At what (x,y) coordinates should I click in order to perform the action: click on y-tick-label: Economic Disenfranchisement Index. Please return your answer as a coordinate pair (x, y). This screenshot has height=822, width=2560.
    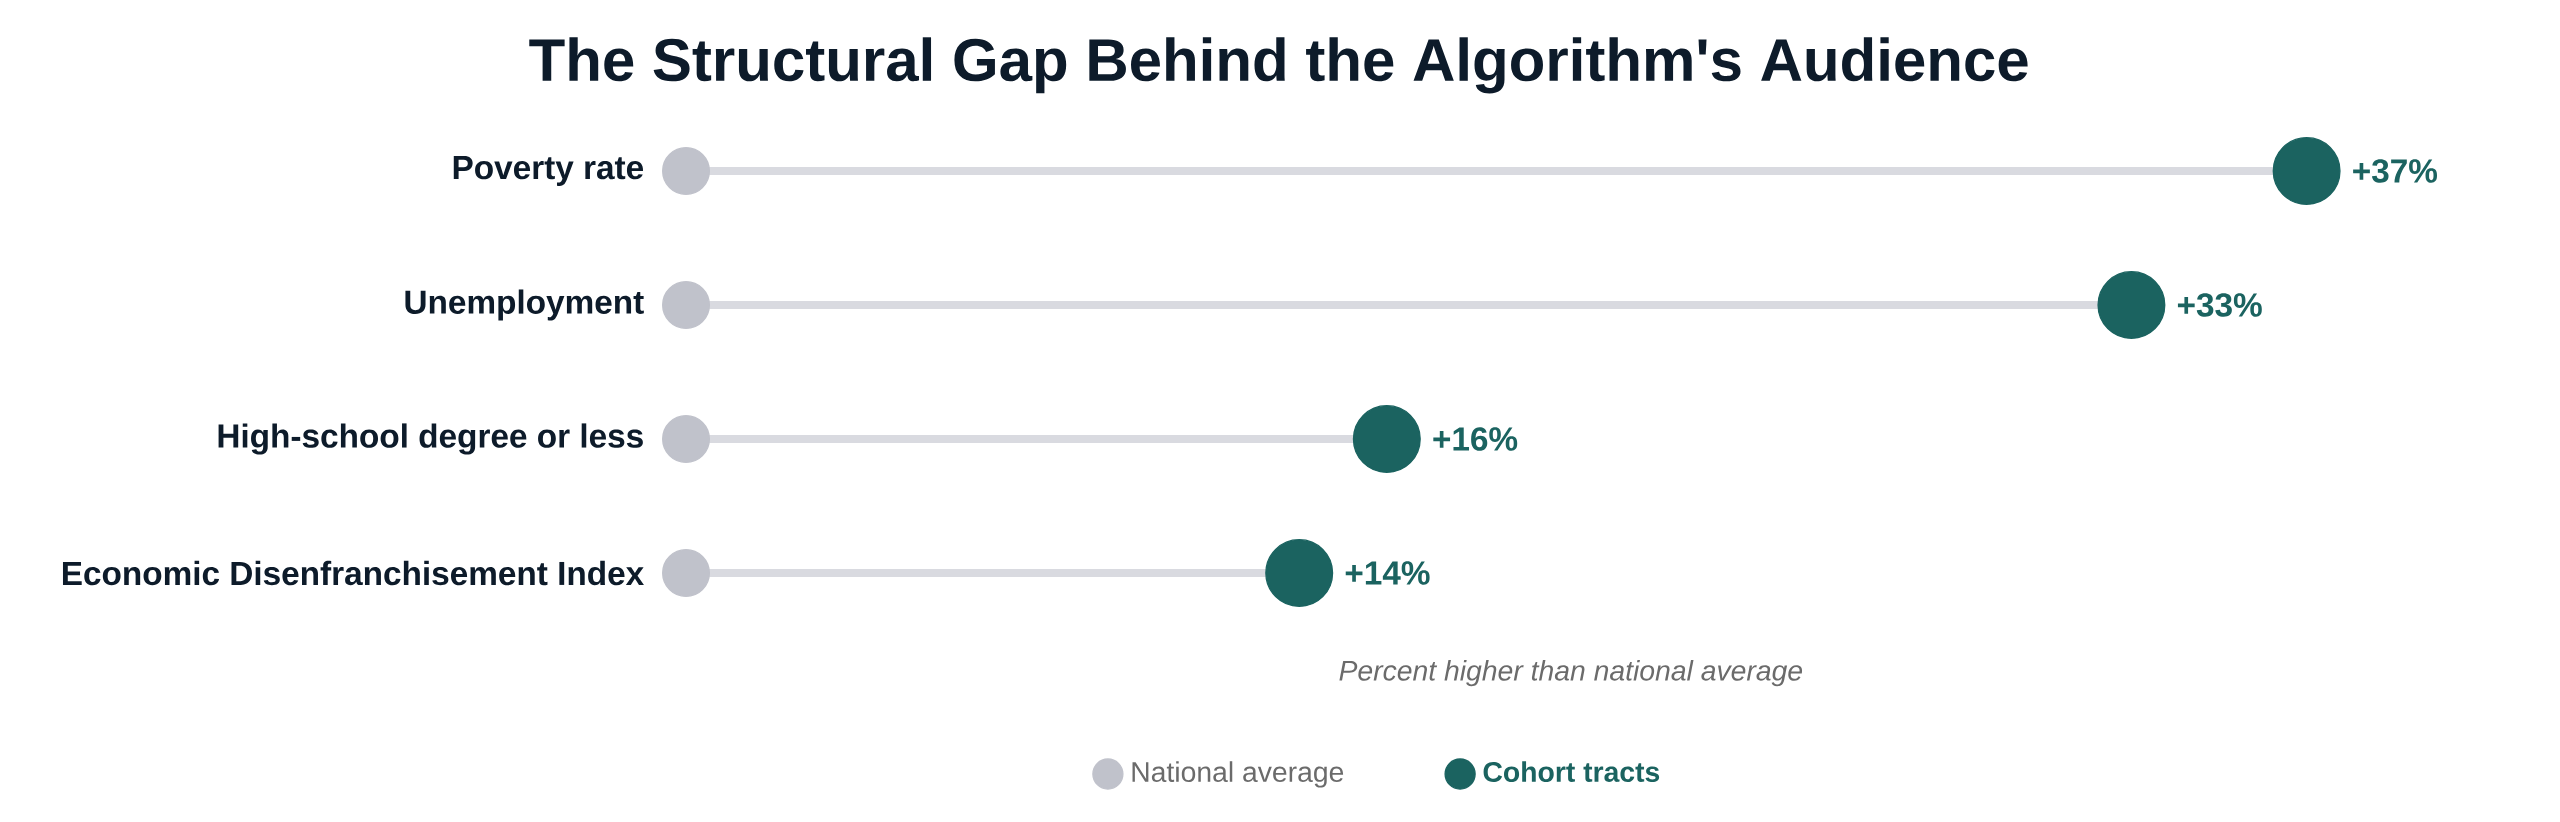
    Looking at the image, I should click on (353, 573).